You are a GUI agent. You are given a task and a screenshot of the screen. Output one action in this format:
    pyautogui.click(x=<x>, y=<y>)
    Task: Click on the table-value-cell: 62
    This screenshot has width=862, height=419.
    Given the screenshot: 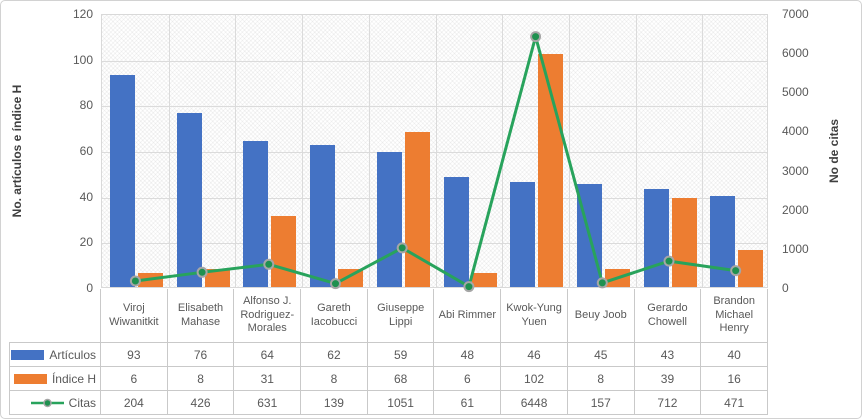 What is the action you would take?
    pyautogui.click(x=334, y=355)
    